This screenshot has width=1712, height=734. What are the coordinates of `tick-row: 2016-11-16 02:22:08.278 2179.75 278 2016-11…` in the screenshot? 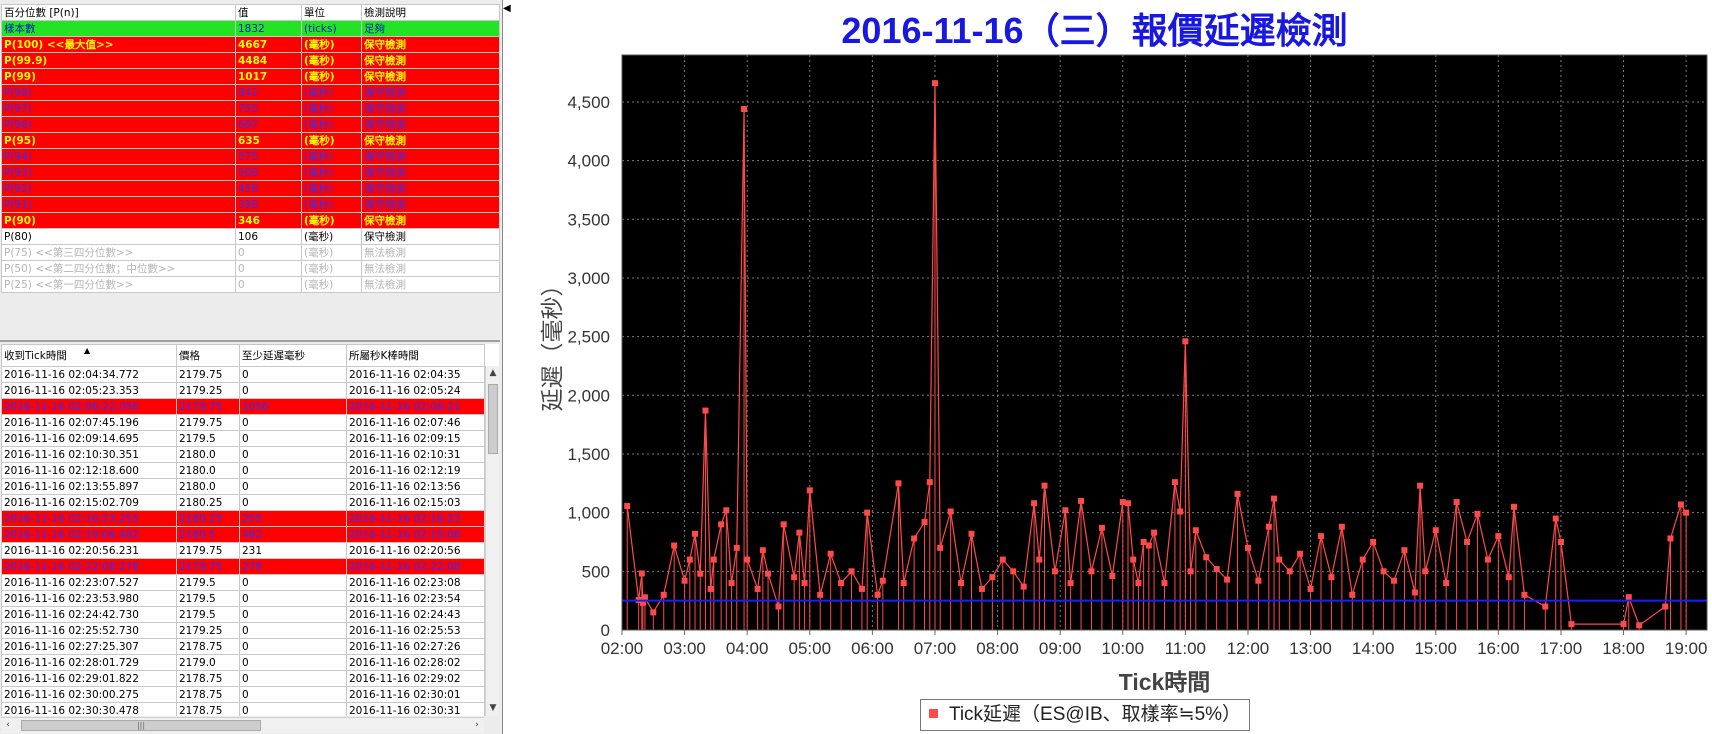 It's located at (243, 566).